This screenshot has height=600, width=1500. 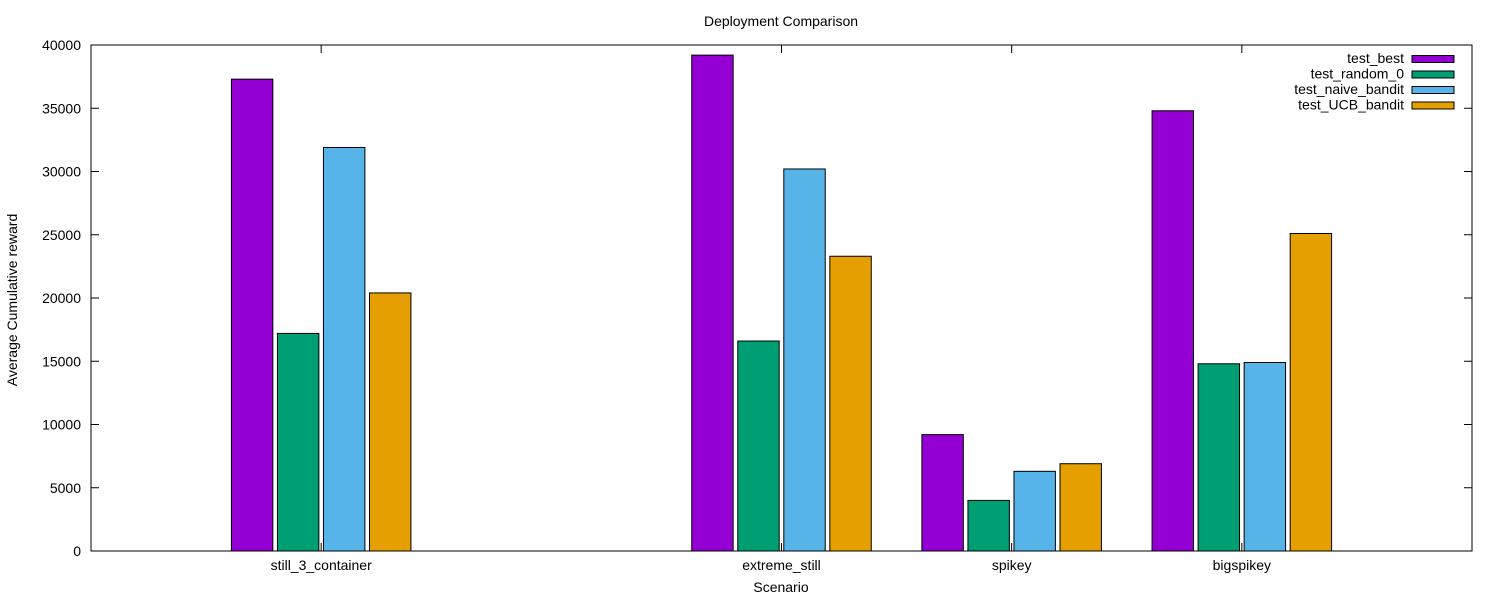 What do you see at coordinates (1080, 507) in the screenshot?
I see `bar-test_UCB_bandit-spikey` at bounding box center [1080, 507].